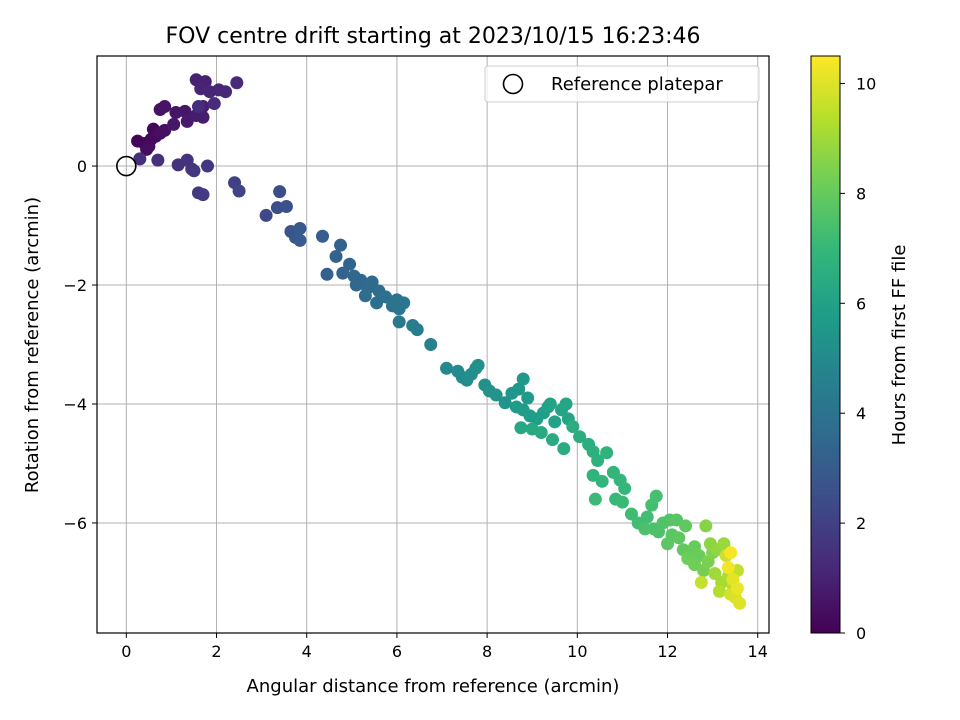  I want to click on x-tick-label: 6, so click(397, 651).